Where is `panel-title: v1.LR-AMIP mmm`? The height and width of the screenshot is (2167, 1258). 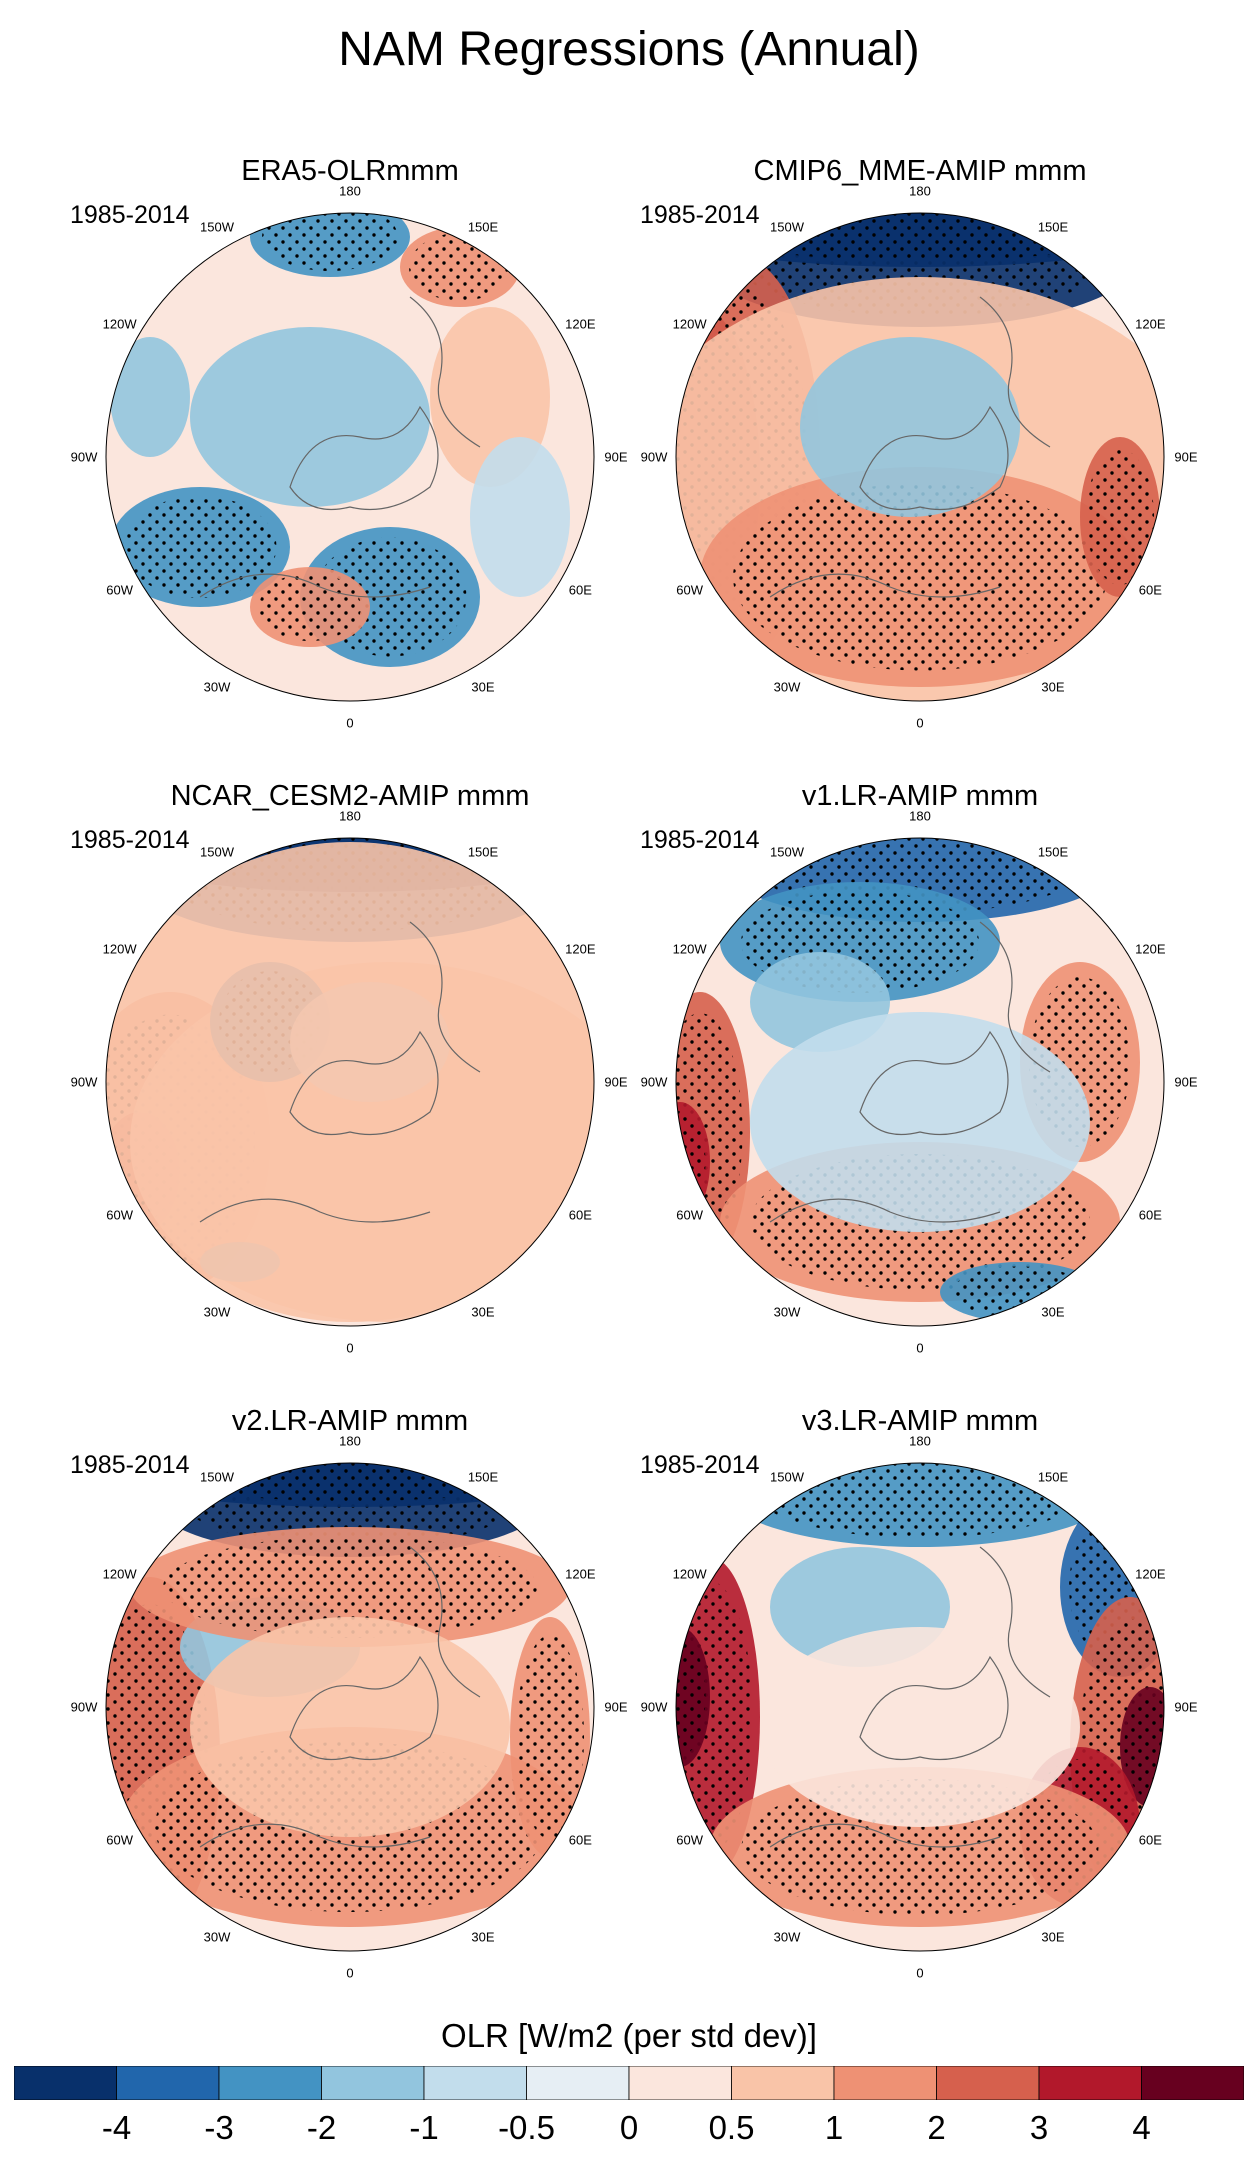 panel-title: v1.LR-AMIP mmm is located at coordinates (920, 796).